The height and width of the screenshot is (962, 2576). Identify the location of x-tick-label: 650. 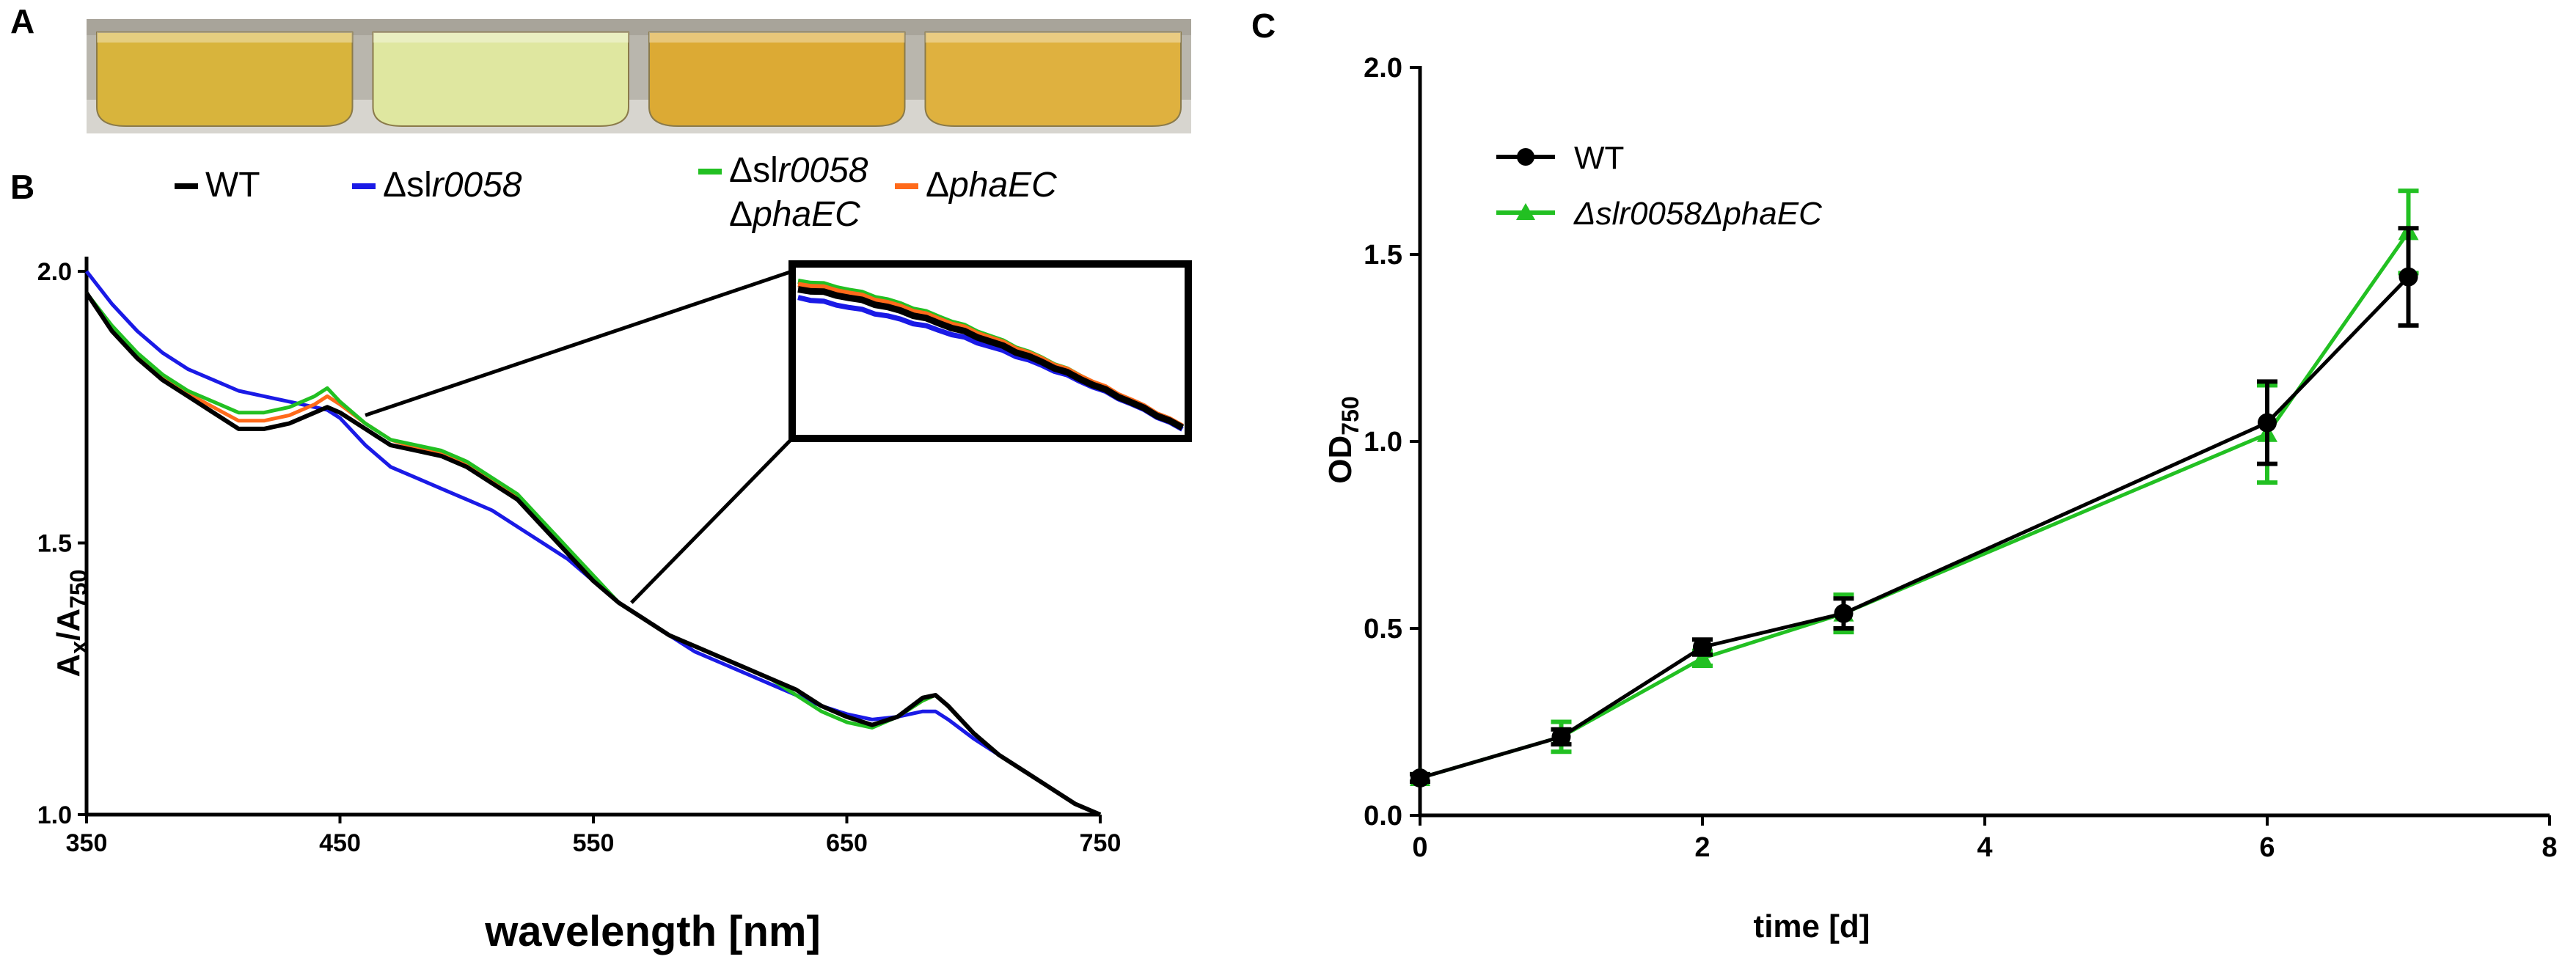
(847, 843).